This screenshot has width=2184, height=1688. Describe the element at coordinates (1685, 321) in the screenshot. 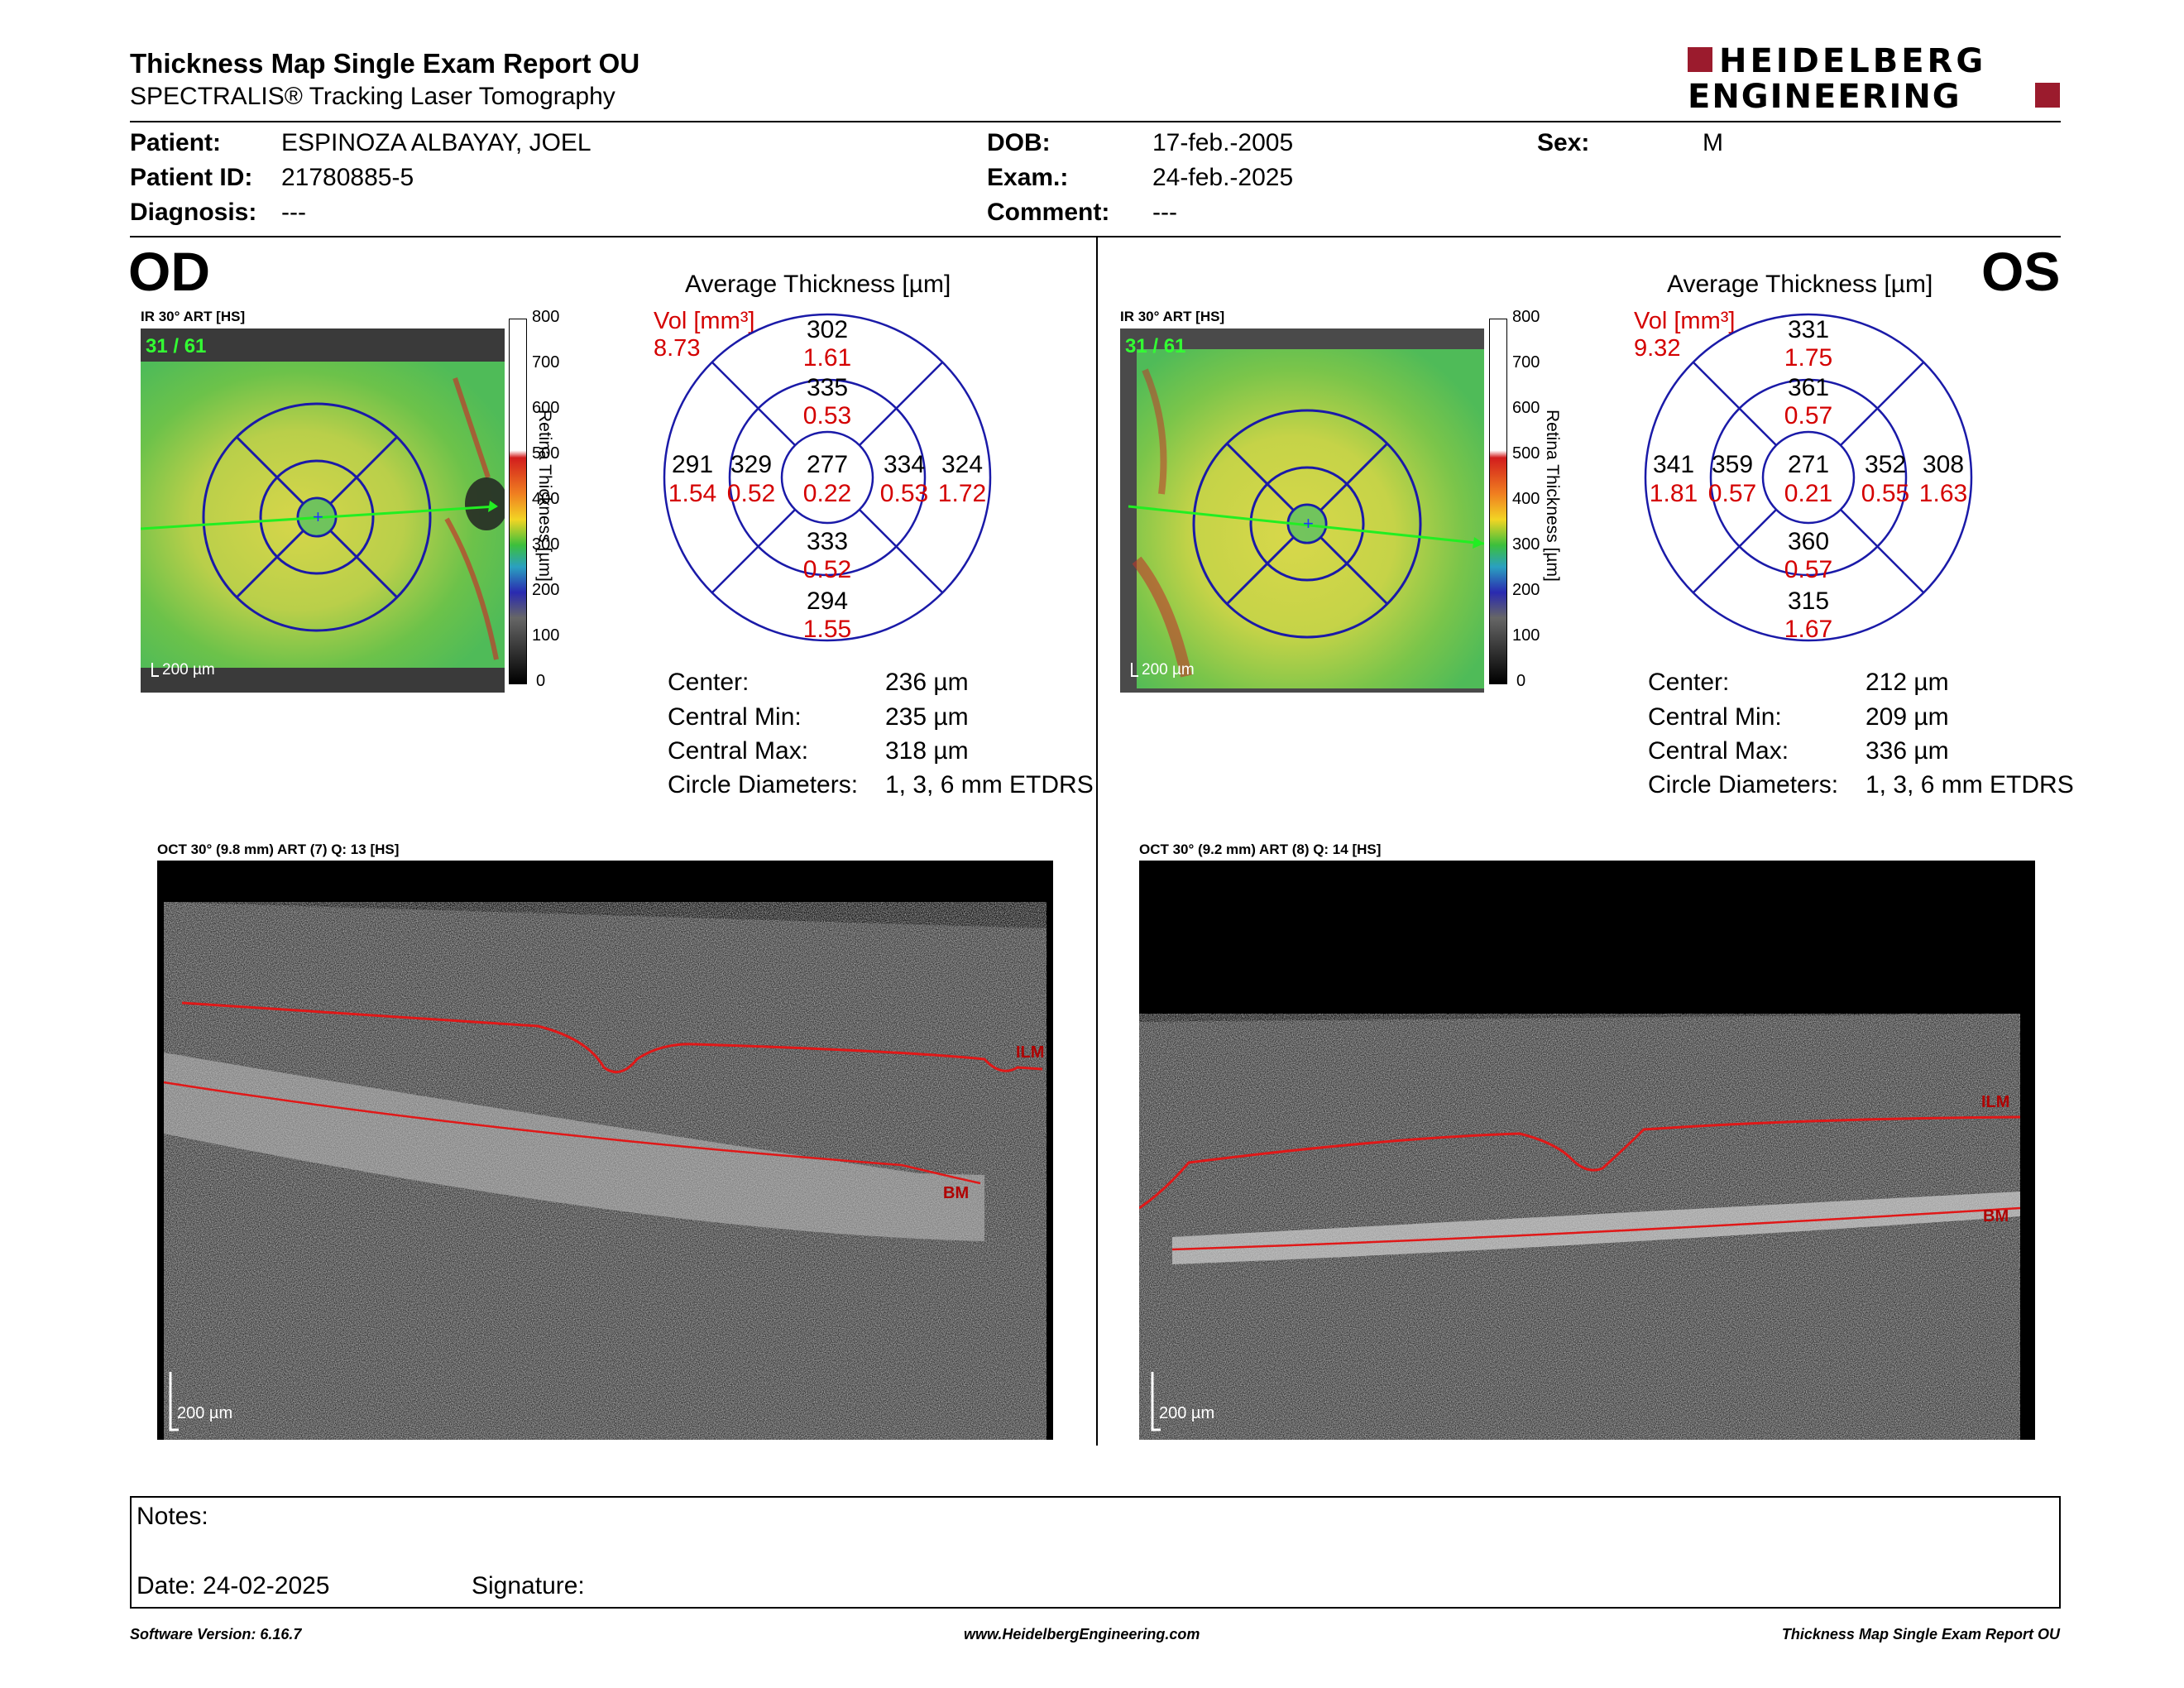

I see `os-vol-label: Vol [mm³]` at that location.